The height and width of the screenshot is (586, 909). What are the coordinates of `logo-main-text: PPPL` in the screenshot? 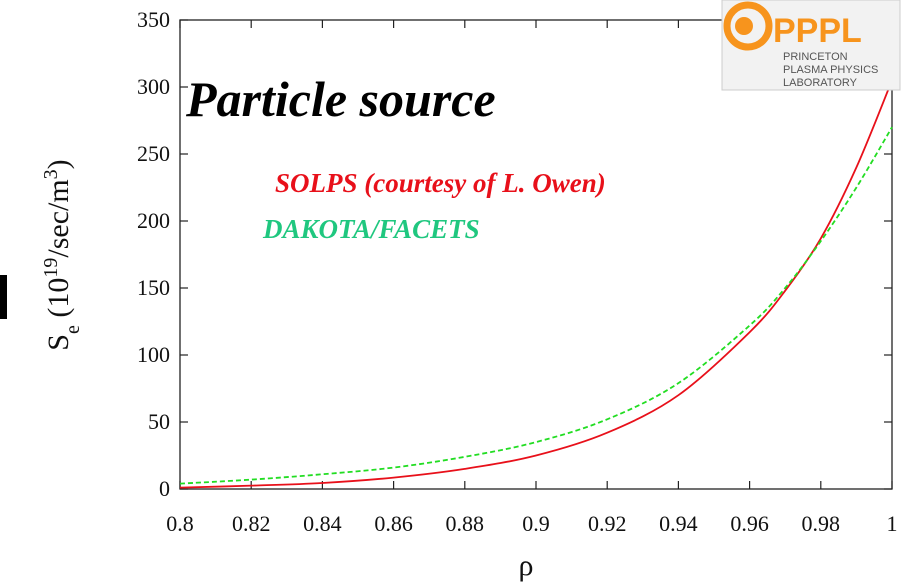 It's located at (817, 31).